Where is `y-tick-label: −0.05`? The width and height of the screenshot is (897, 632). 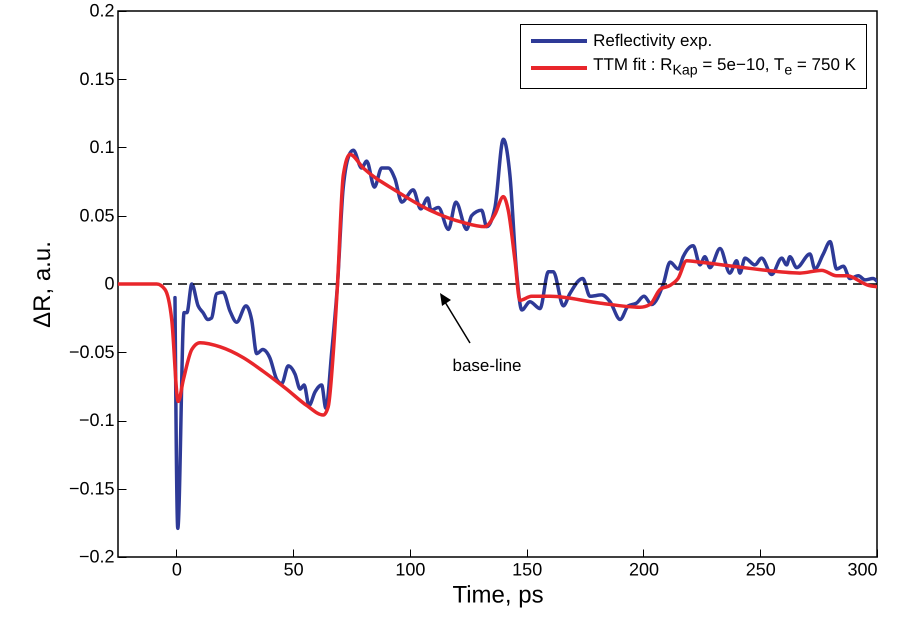 y-tick-label: −0.05 is located at coordinates (91, 352).